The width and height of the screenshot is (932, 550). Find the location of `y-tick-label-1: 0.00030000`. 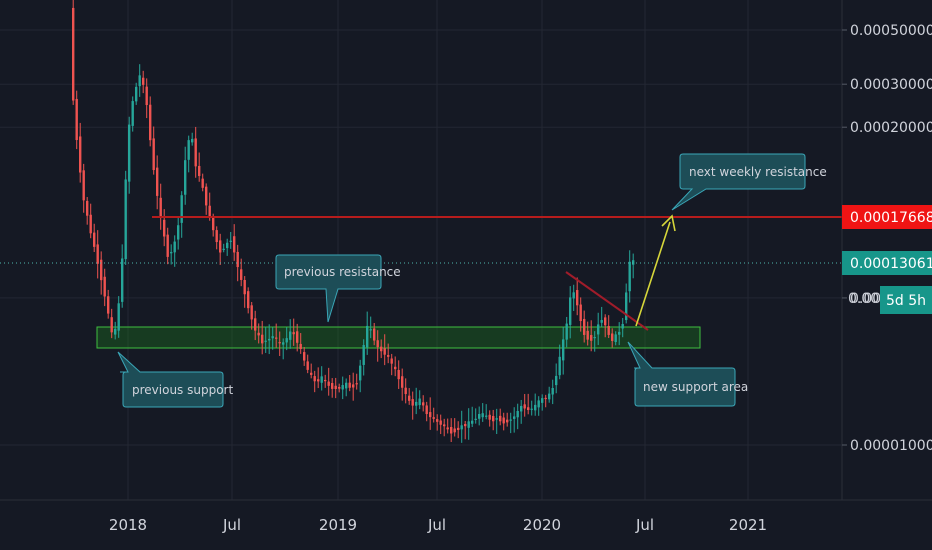

y-tick-label-1: 0.00030000 is located at coordinates (891, 85).